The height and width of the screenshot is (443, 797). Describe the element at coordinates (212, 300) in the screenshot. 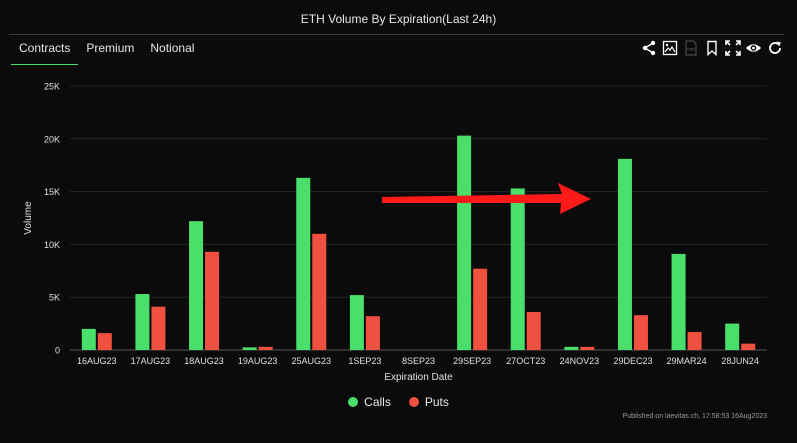

I see `bar-puts-18aug23` at that location.